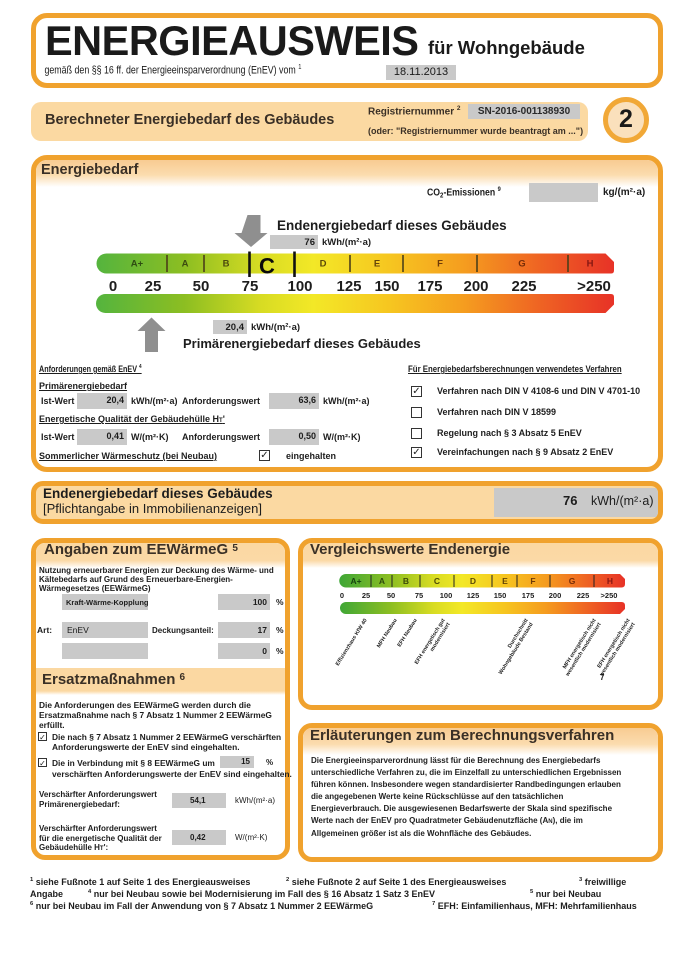 The height and width of the screenshot is (960, 678). What do you see at coordinates (352, 642) in the screenshot?
I see `svg-text: Effizienzhaus KfW 40` at bounding box center [352, 642].